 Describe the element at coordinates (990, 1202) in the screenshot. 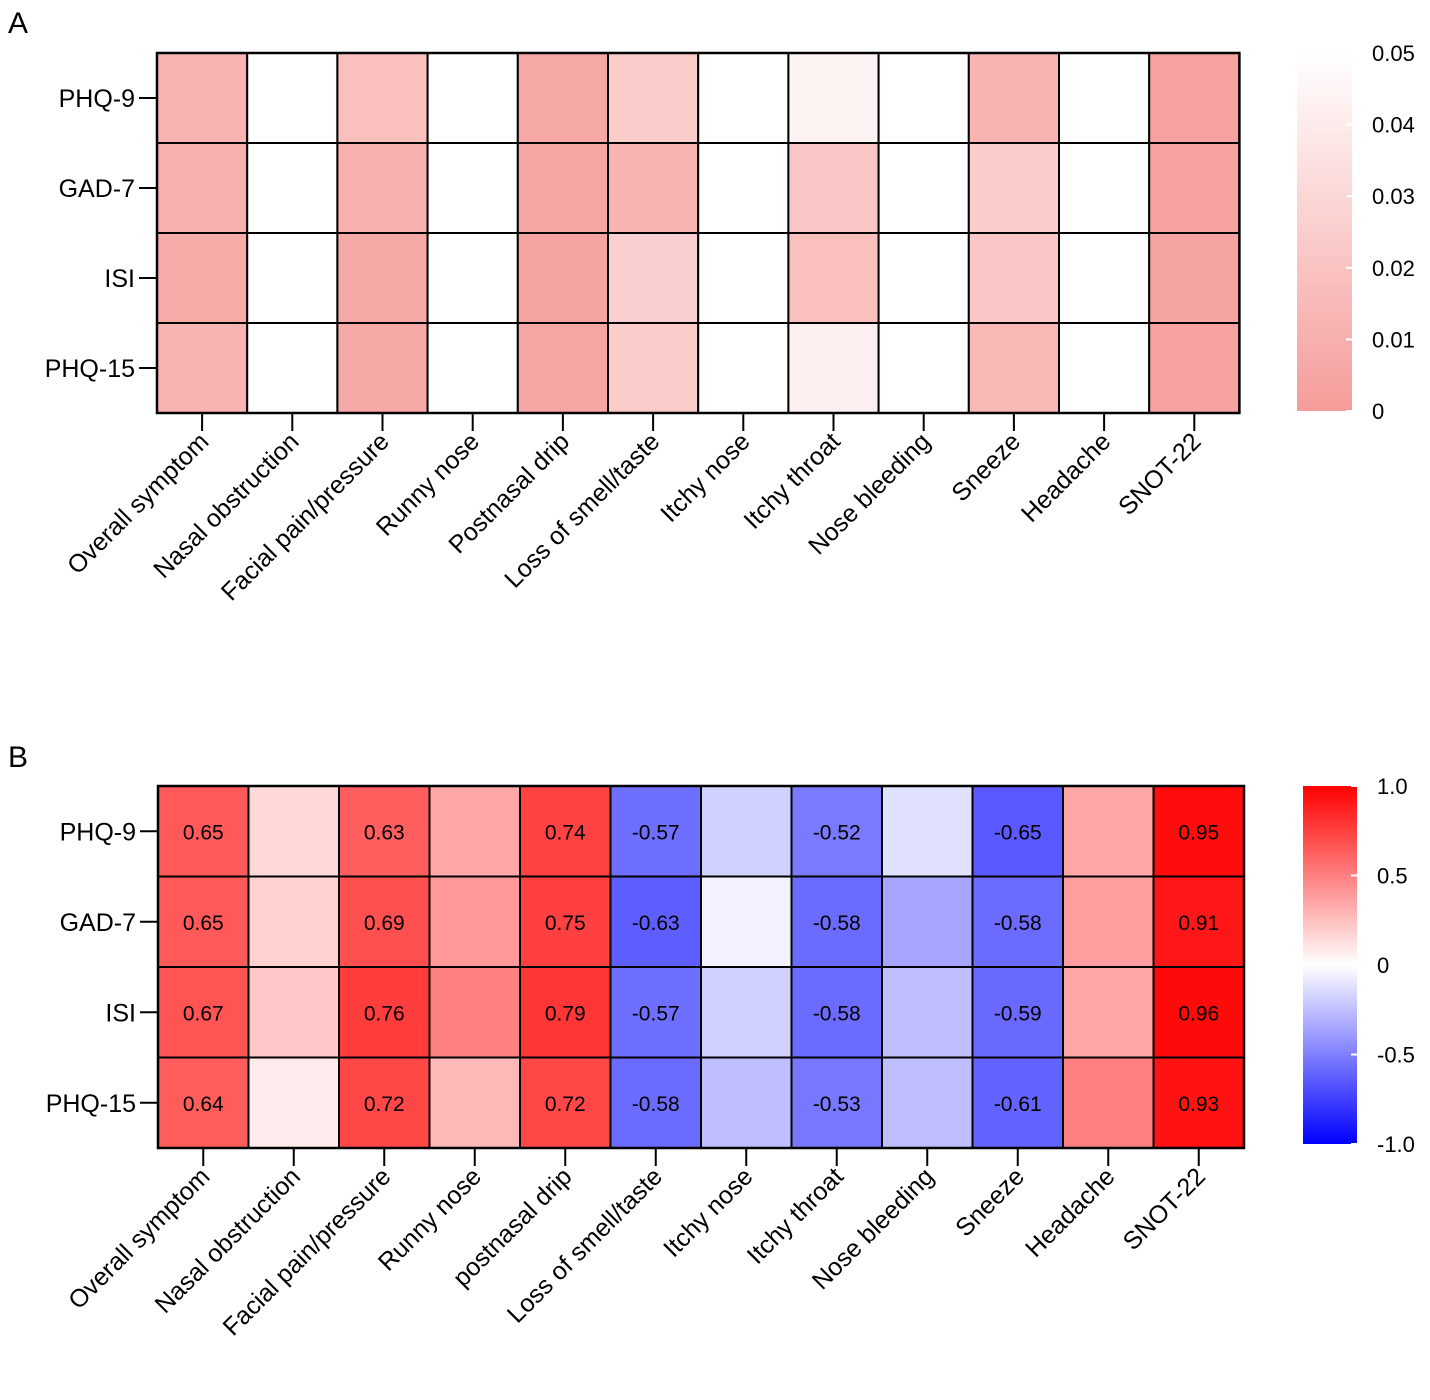

I see `panel-b-col-label-sneeze: Sneeze` at that location.